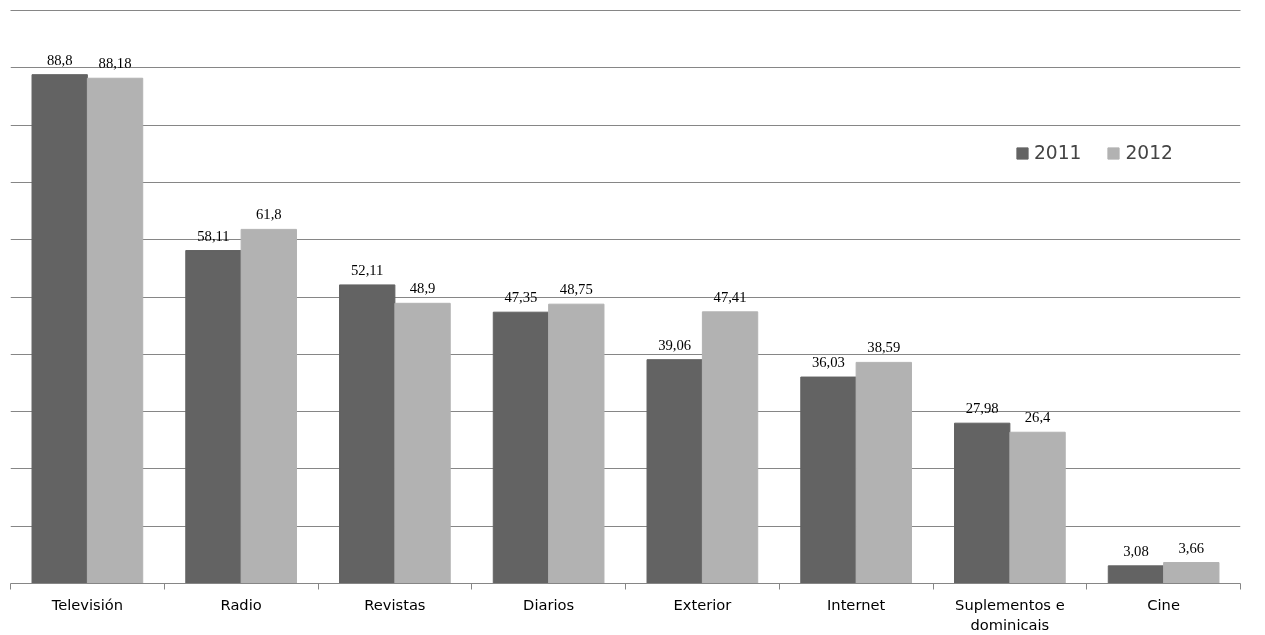 The width and height of the screenshot is (1265, 635). Describe the element at coordinates (675, 344) in the screenshot. I see `data-label: 39,06` at that location.